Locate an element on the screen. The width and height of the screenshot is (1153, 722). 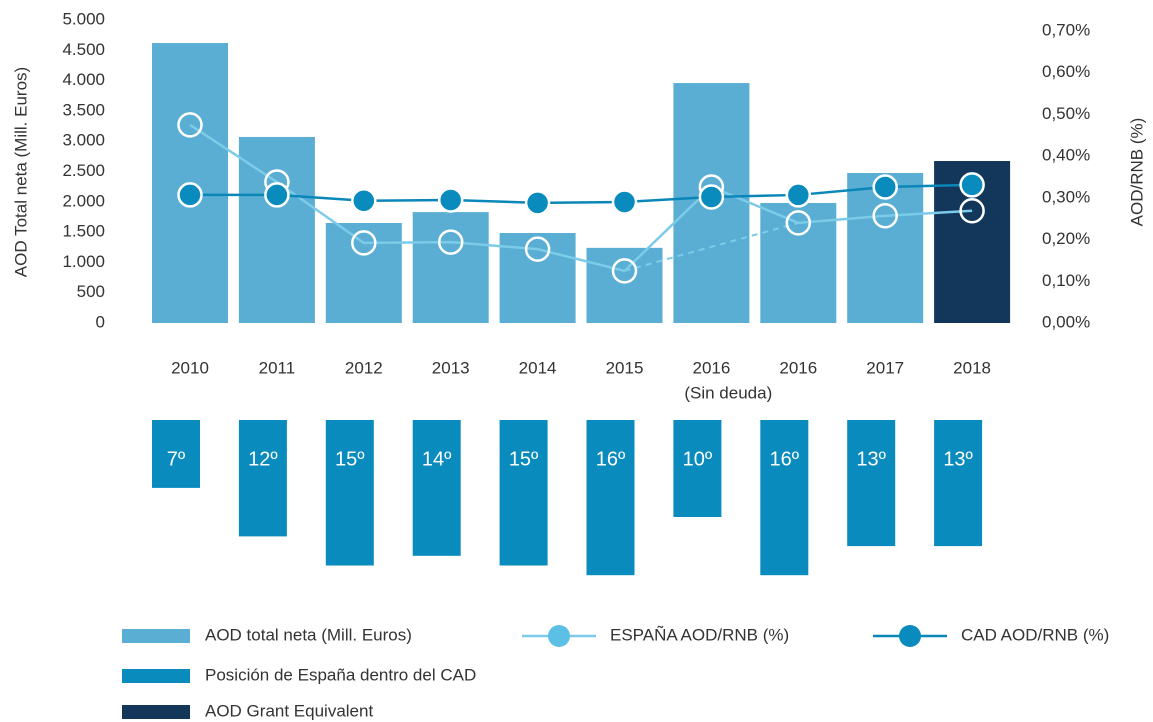
x-tick-label: 2011 is located at coordinates (277, 367).